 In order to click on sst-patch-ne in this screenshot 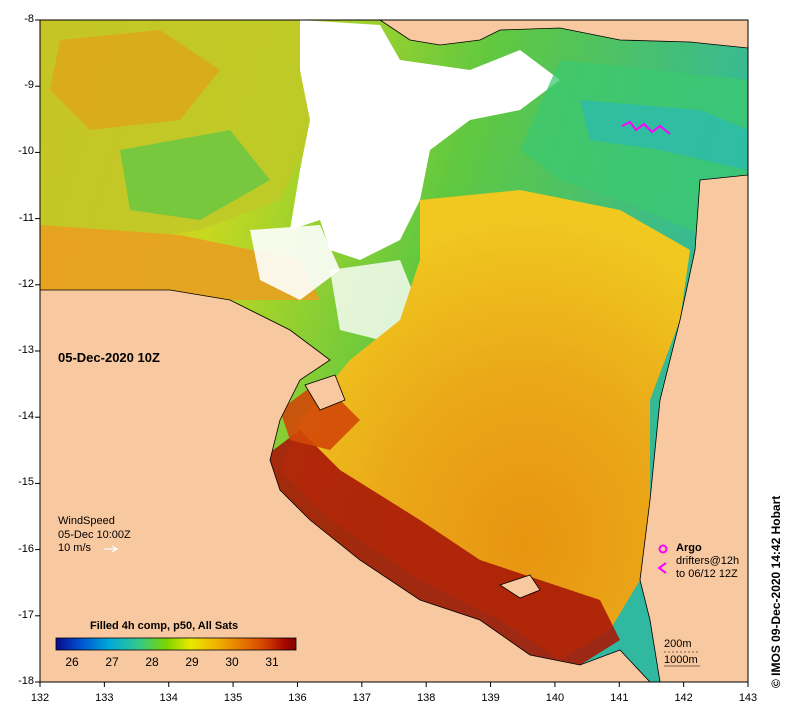, I will do `click(634, 155)`.